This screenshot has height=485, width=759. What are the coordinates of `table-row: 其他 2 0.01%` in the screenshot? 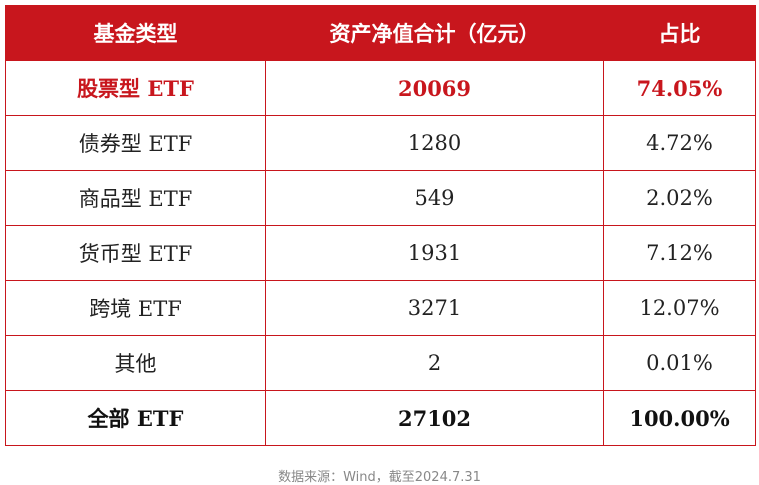 It's located at (380, 363).